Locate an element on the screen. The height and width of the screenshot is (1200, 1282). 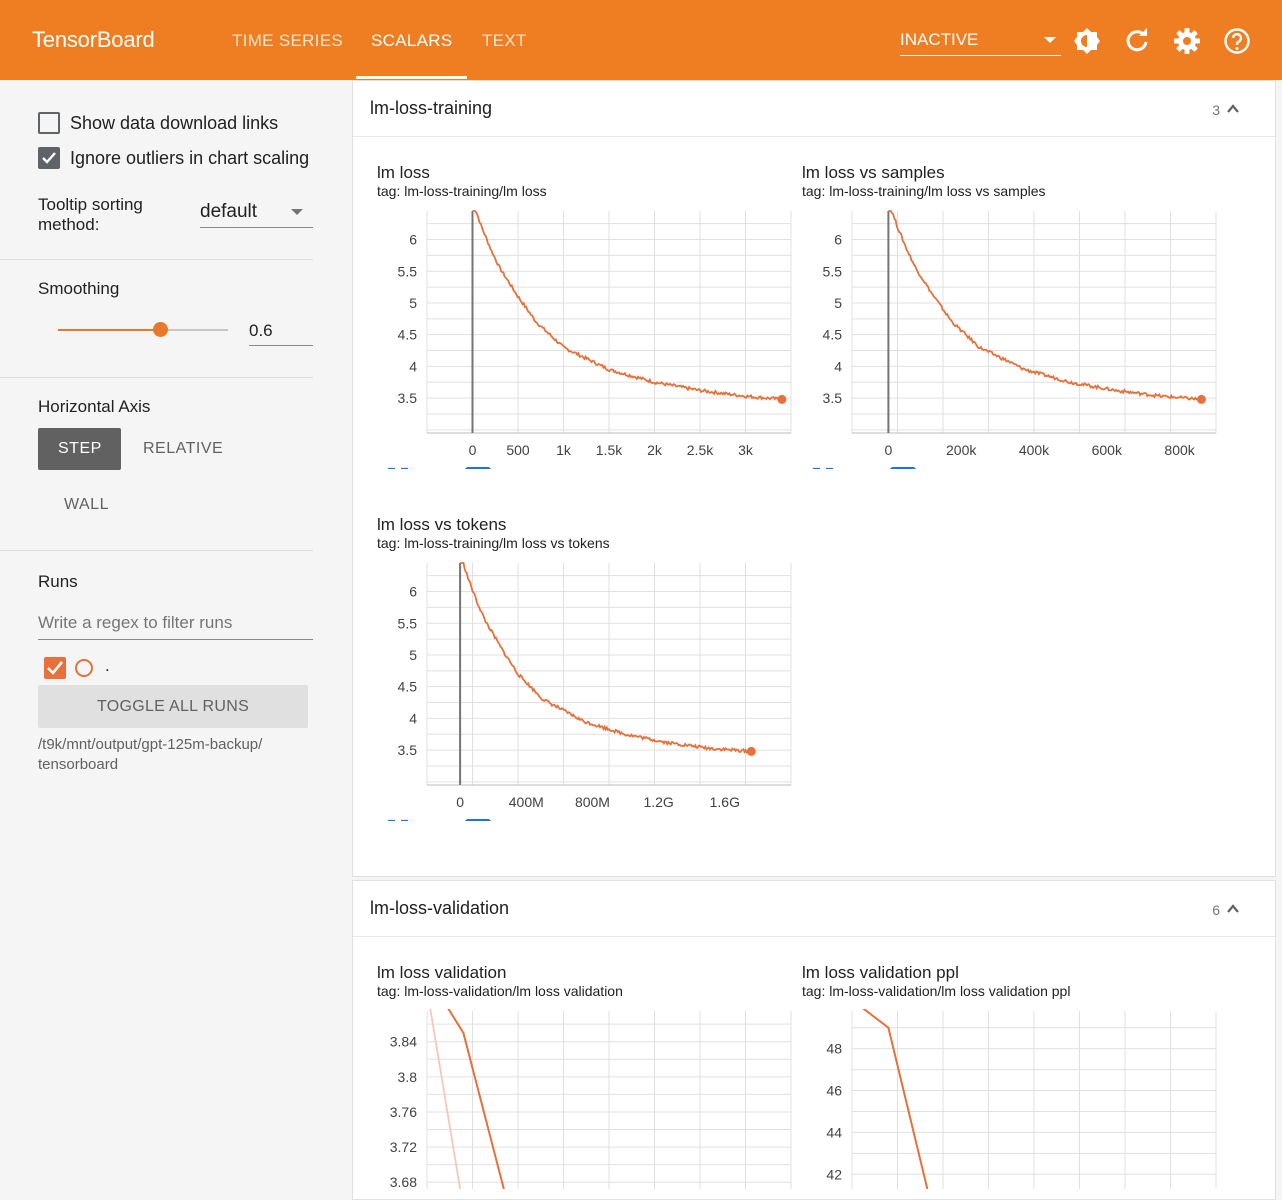
theme-toggle-icon is located at coordinates (1087, 41).